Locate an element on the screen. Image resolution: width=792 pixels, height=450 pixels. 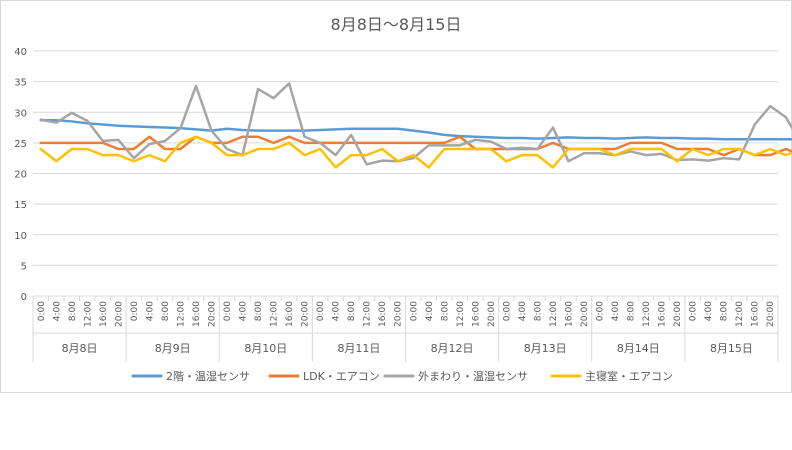
y-tick-label: 15 is located at coordinates (20, 205).